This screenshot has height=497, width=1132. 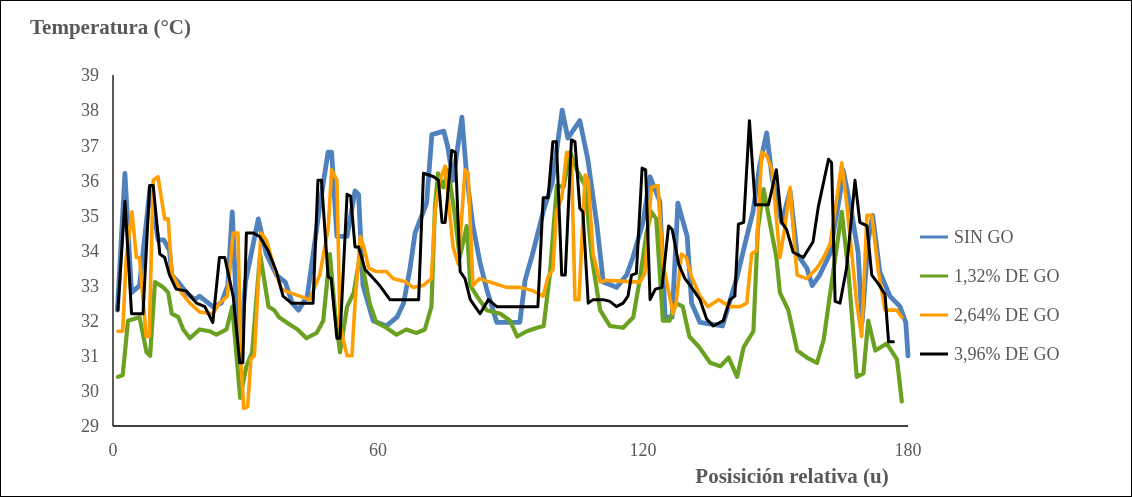 What do you see at coordinates (111, 27) in the screenshot?
I see `y-axis-title: Temperatura (°C)` at bounding box center [111, 27].